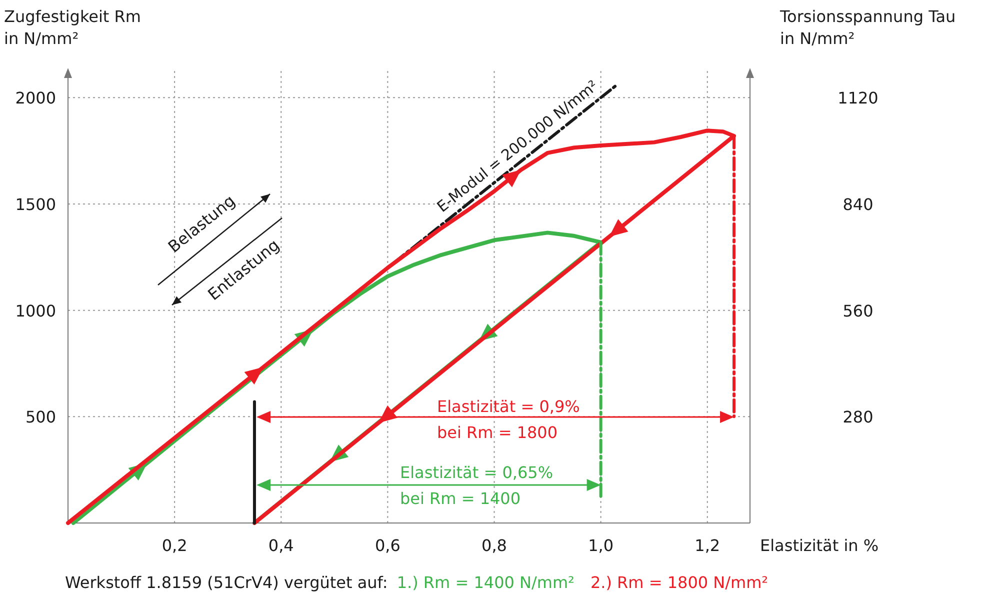 The image size is (988, 595). Describe the element at coordinates (35, 310) in the screenshot. I see `y-tick-label: 1000` at that location.